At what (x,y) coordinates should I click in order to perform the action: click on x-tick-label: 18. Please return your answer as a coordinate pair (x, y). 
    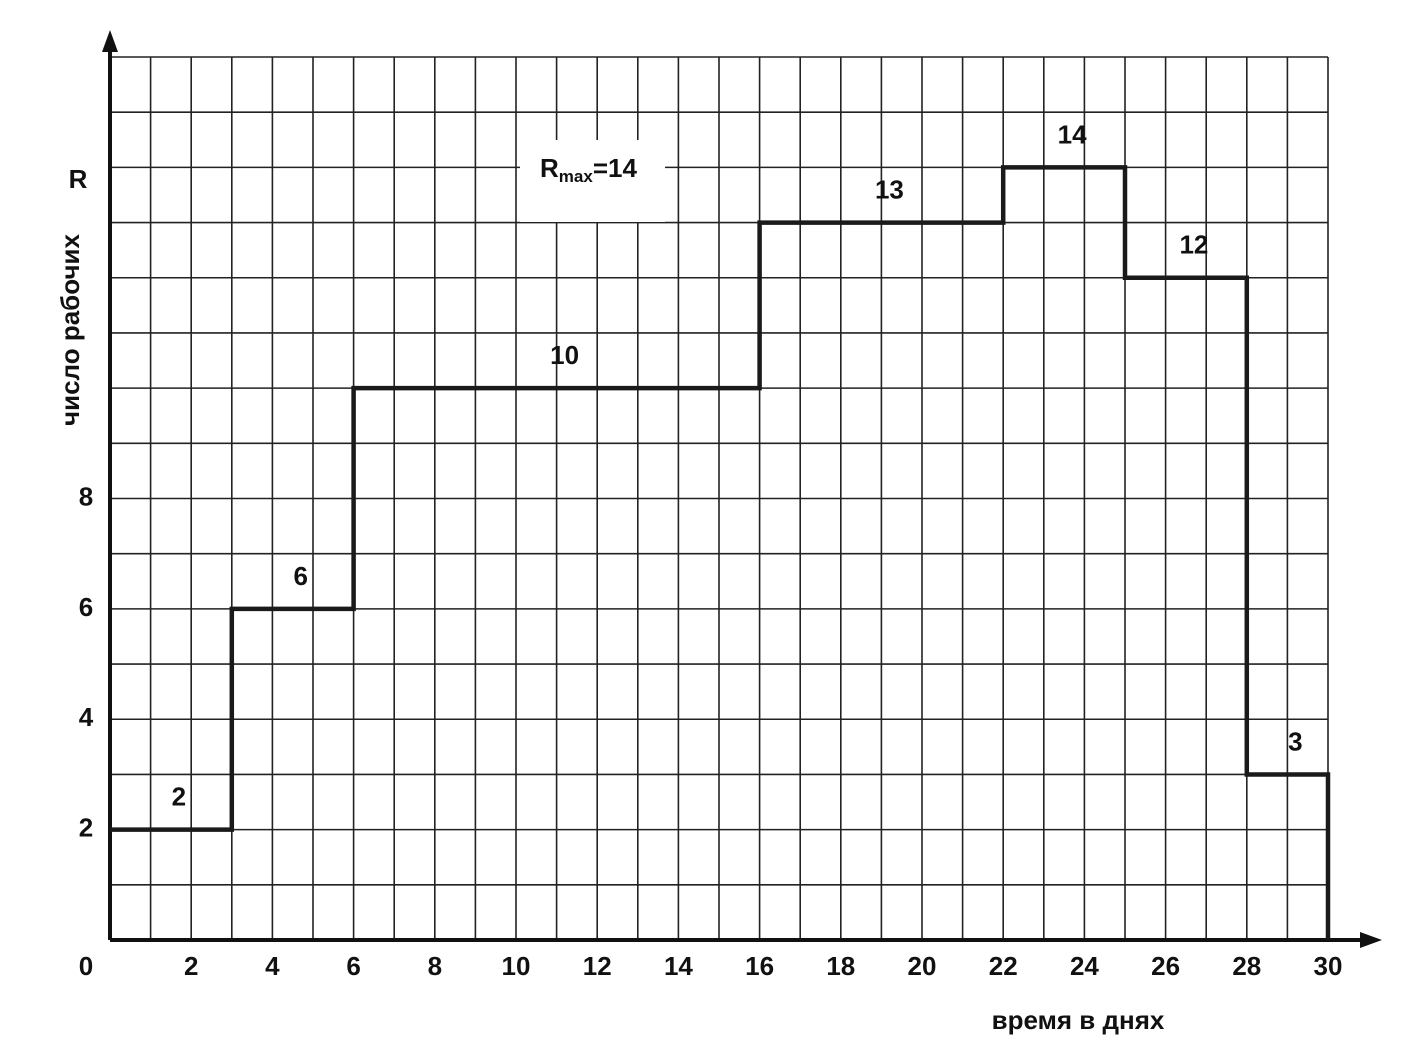
    Looking at the image, I should click on (840, 966).